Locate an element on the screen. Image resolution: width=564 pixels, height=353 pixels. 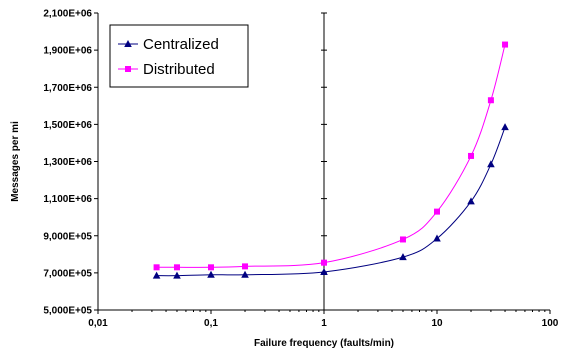
y-tick-label: 1,900E+06 is located at coordinates (67, 51).